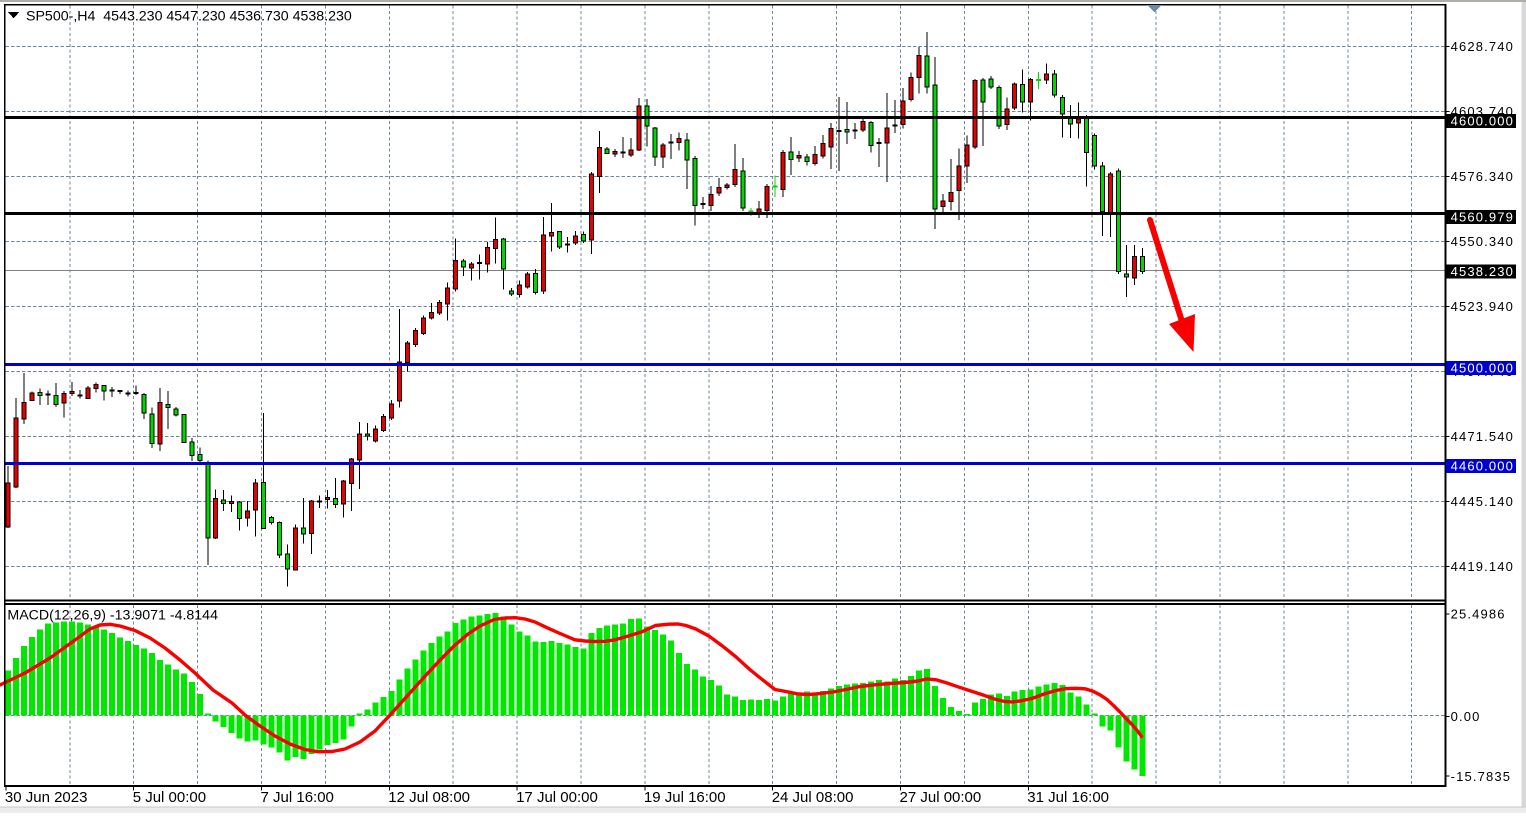 This screenshot has width=1526, height=818. What do you see at coordinates (557, 797) in the screenshot?
I see `svg-text: 17 Jul 00:00` at bounding box center [557, 797].